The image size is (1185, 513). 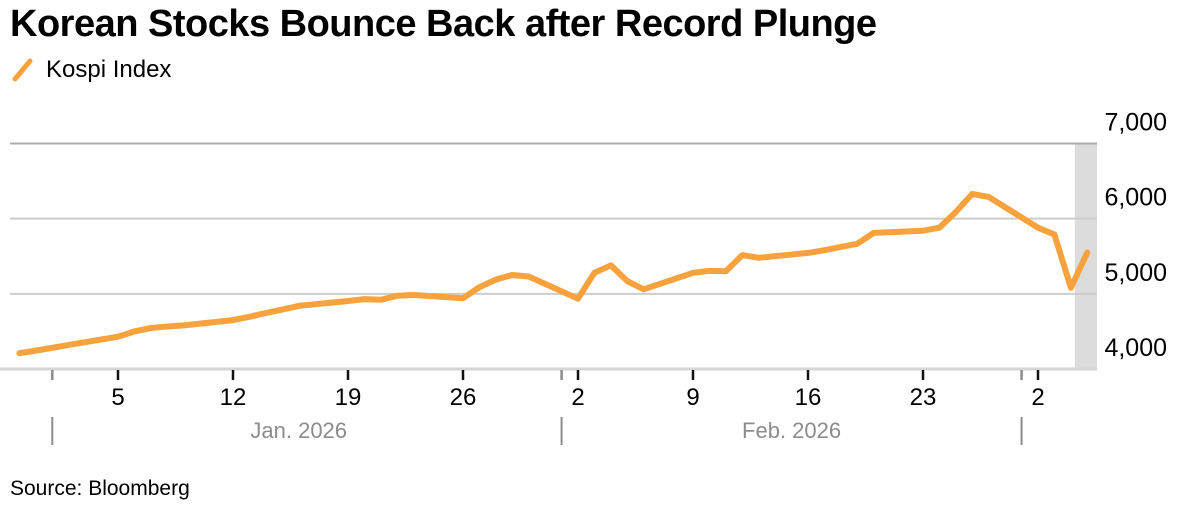 I want to click on y-axis-label: 4,000, so click(x=1135, y=348).